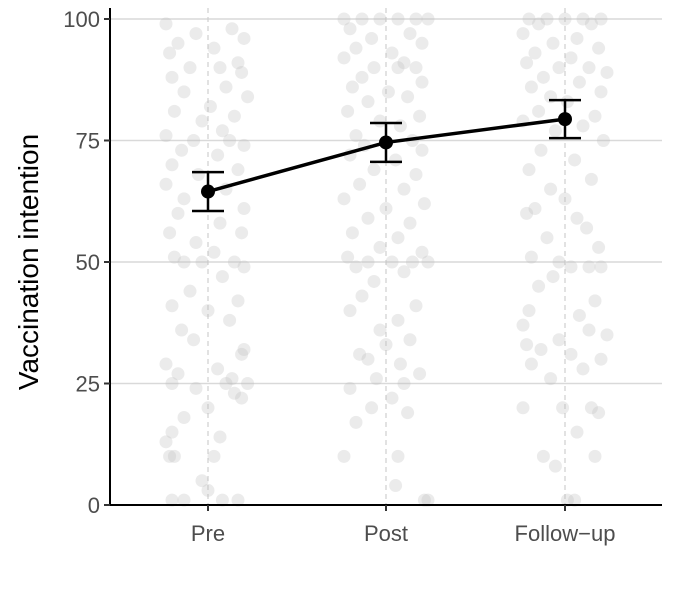 Image resolution: width=674 pixels, height=590 pixels. Describe the element at coordinates (208, 533) in the screenshot. I see `x-tick-label: Pre` at that location.